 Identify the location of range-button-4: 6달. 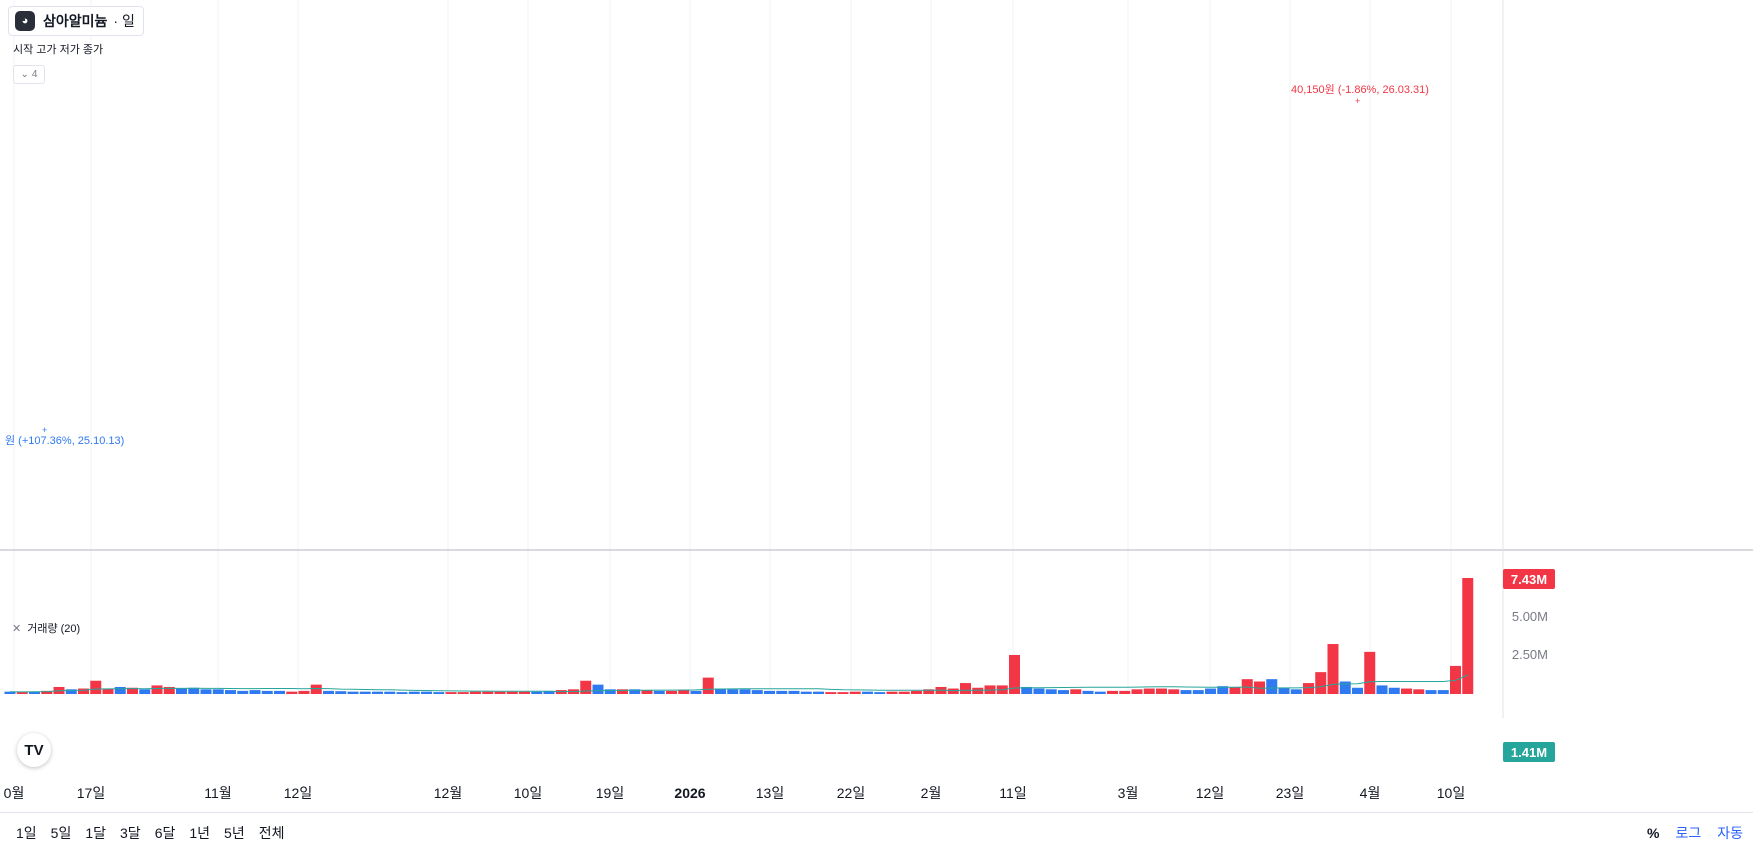
(165, 832).